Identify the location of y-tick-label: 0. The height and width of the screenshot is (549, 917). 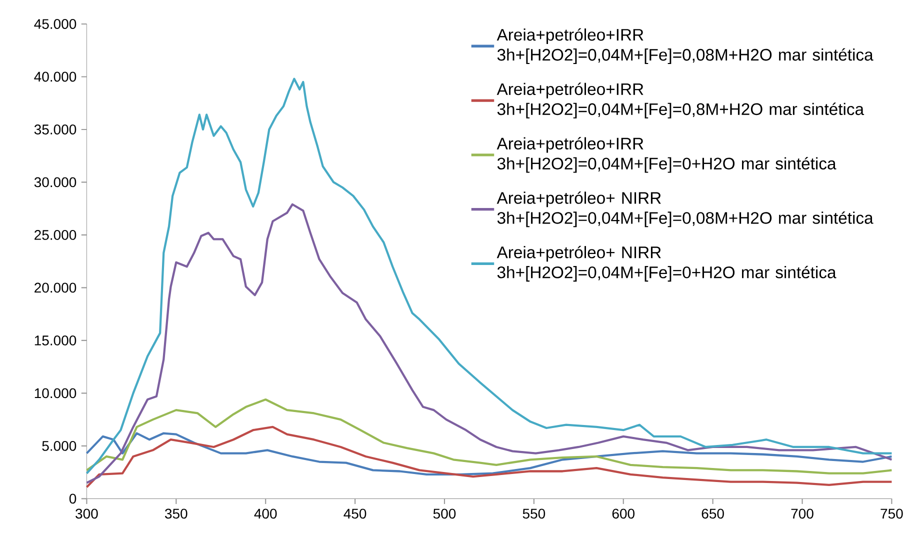
(72, 499).